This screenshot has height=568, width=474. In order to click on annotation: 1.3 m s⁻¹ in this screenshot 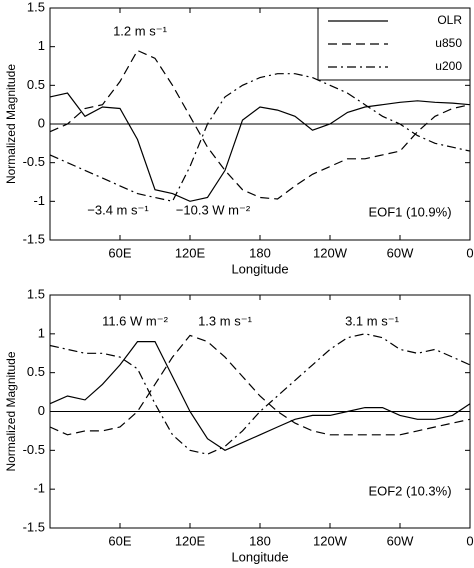, I will do `click(225, 320)`.